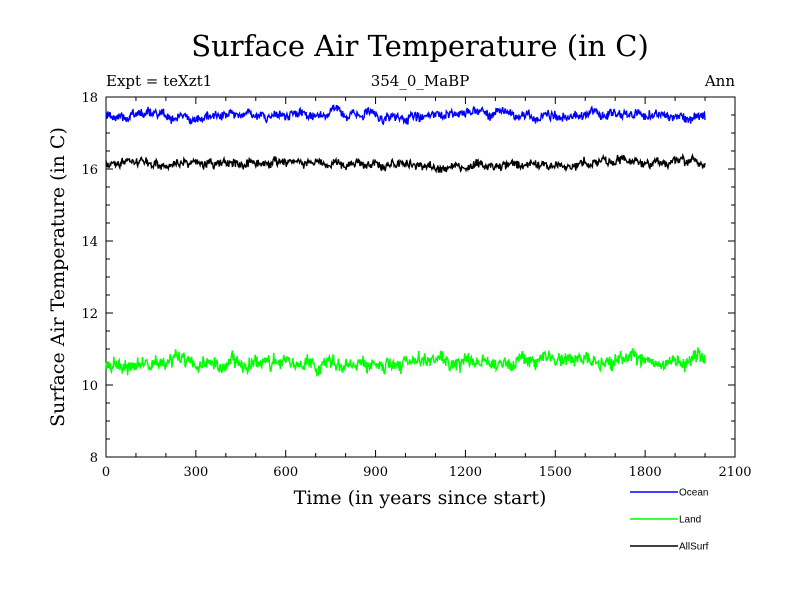 The width and height of the screenshot is (800, 600). Describe the element at coordinates (719, 81) in the screenshot. I see `subtitle-right: Ann` at that location.